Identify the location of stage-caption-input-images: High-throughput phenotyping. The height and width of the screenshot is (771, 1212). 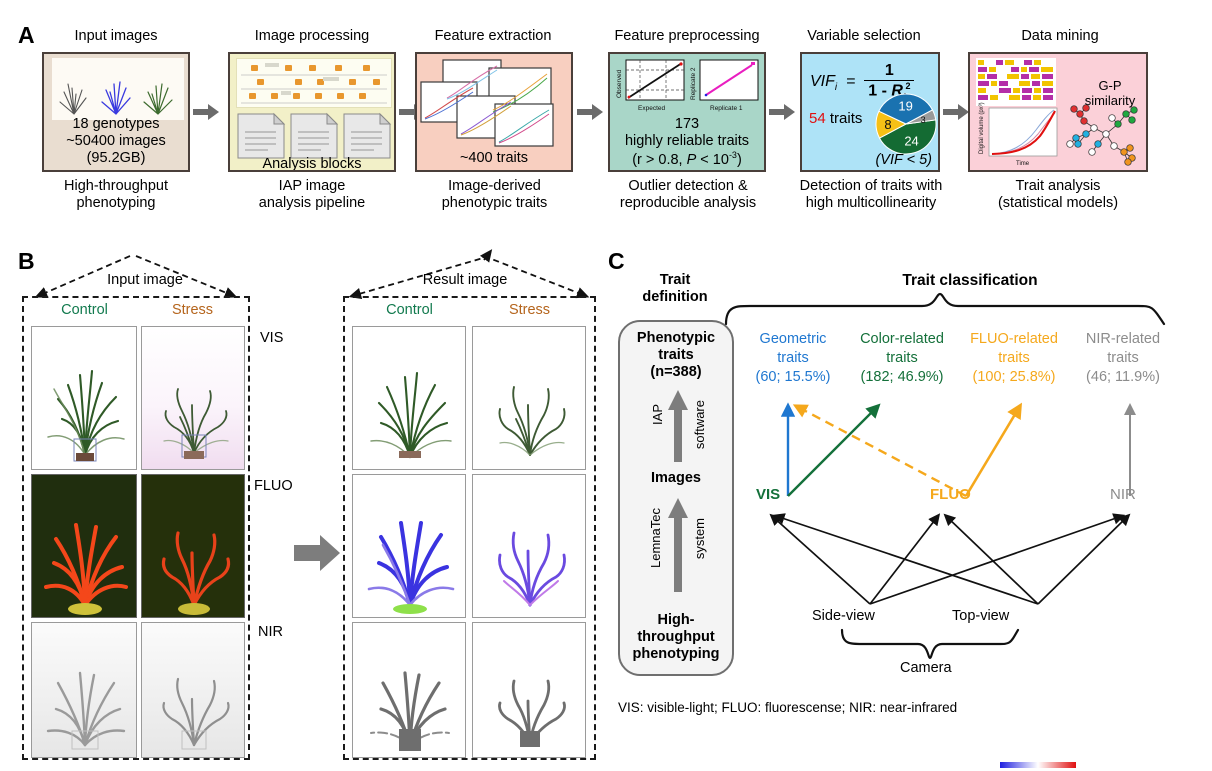
(116, 195).